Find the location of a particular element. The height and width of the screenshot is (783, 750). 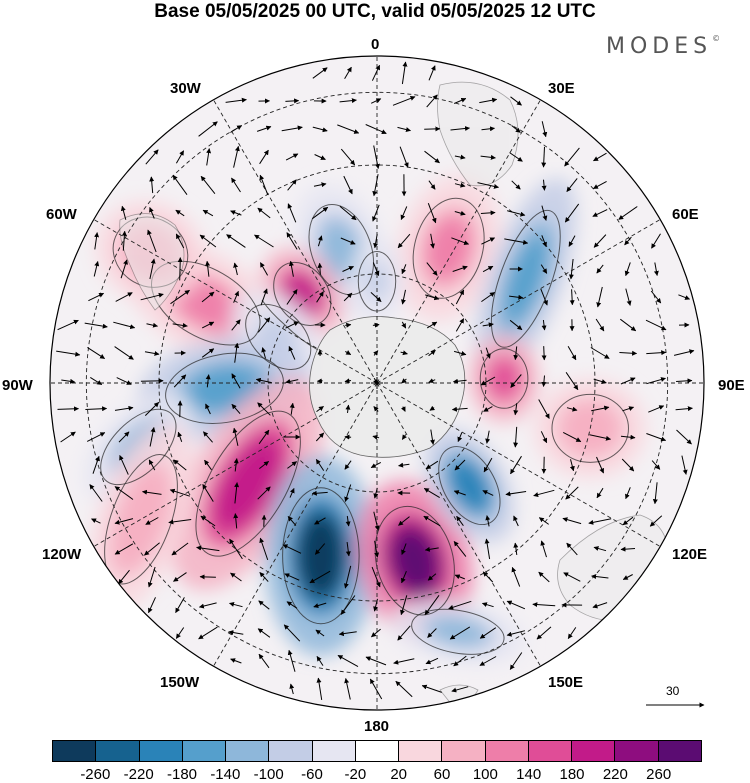

colorbar-tick-label: -20 is located at coordinates (355, 774).